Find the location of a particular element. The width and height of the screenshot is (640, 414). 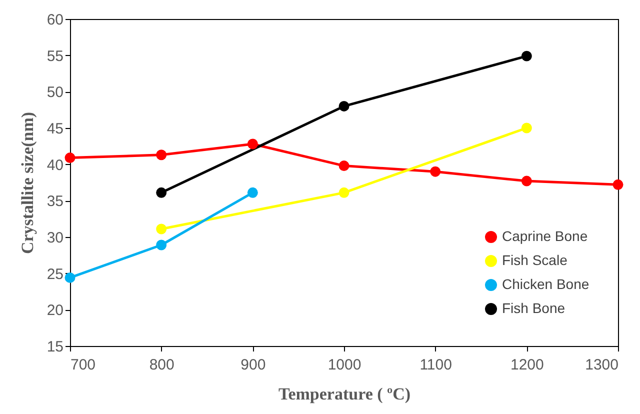

y-tick-label: 35 is located at coordinates (55, 201).